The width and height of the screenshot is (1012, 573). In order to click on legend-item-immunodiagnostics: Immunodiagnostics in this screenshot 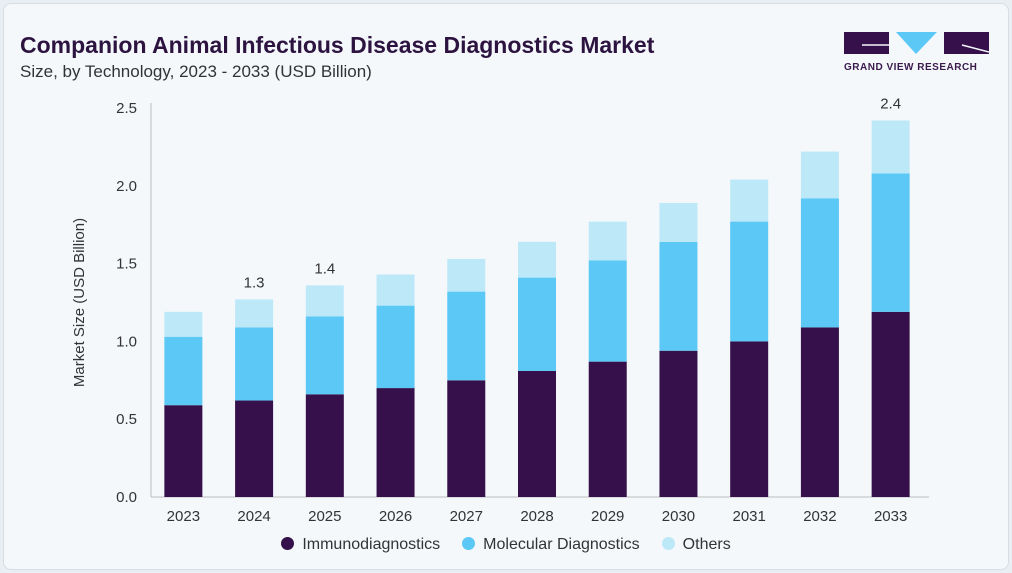, I will do `click(360, 545)`.